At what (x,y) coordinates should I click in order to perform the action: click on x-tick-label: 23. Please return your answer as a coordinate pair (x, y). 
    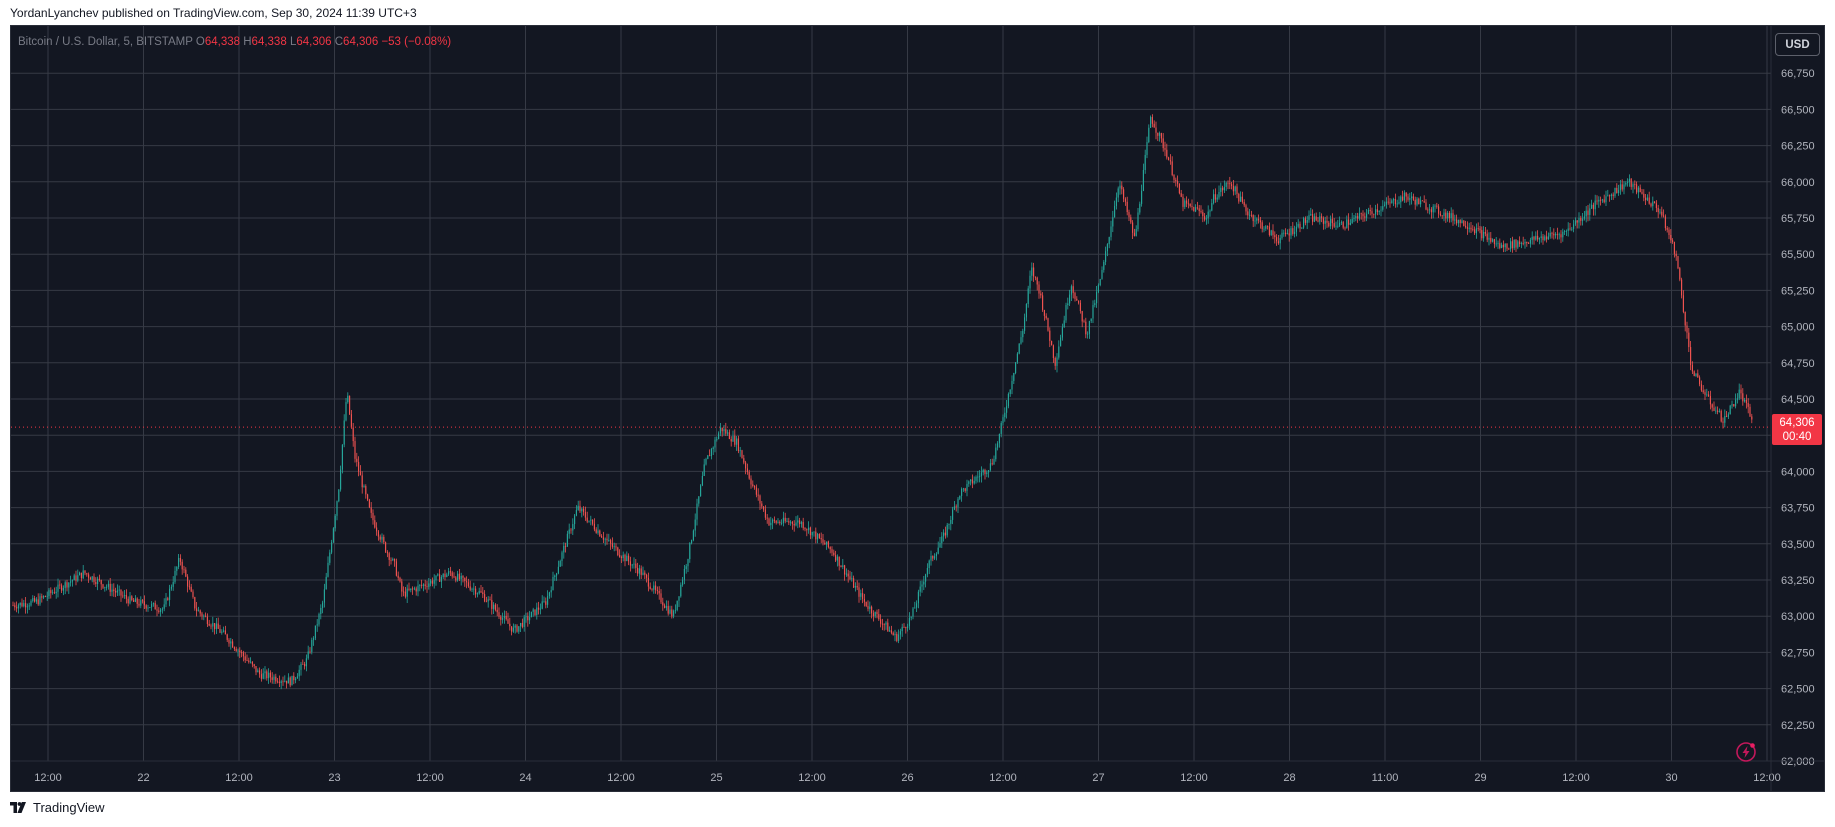
    Looking at the image, I should click on (334, 778).